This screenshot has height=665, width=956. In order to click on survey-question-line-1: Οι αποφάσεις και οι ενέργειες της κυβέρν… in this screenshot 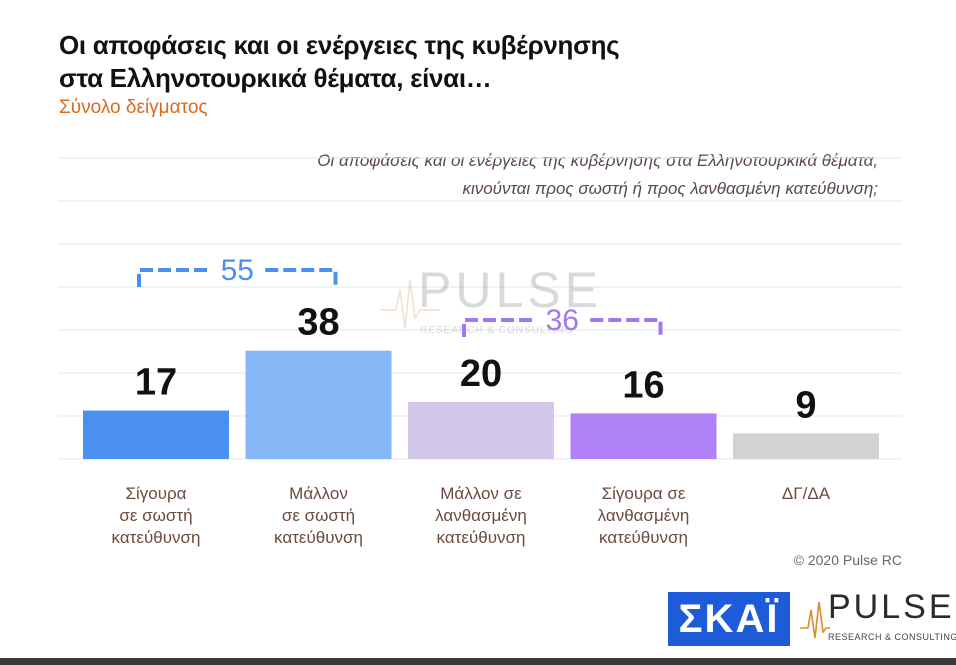, I will do `click(597, 160)`.